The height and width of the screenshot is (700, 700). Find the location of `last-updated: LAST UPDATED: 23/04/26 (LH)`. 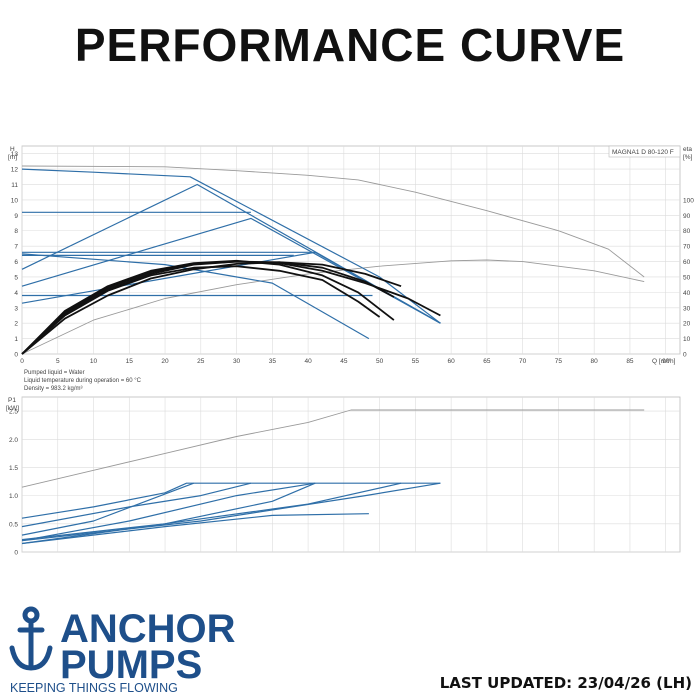

last-updated: LAST UPDATED: 23/04/26 (LH) is located at coordinates (565, 683).